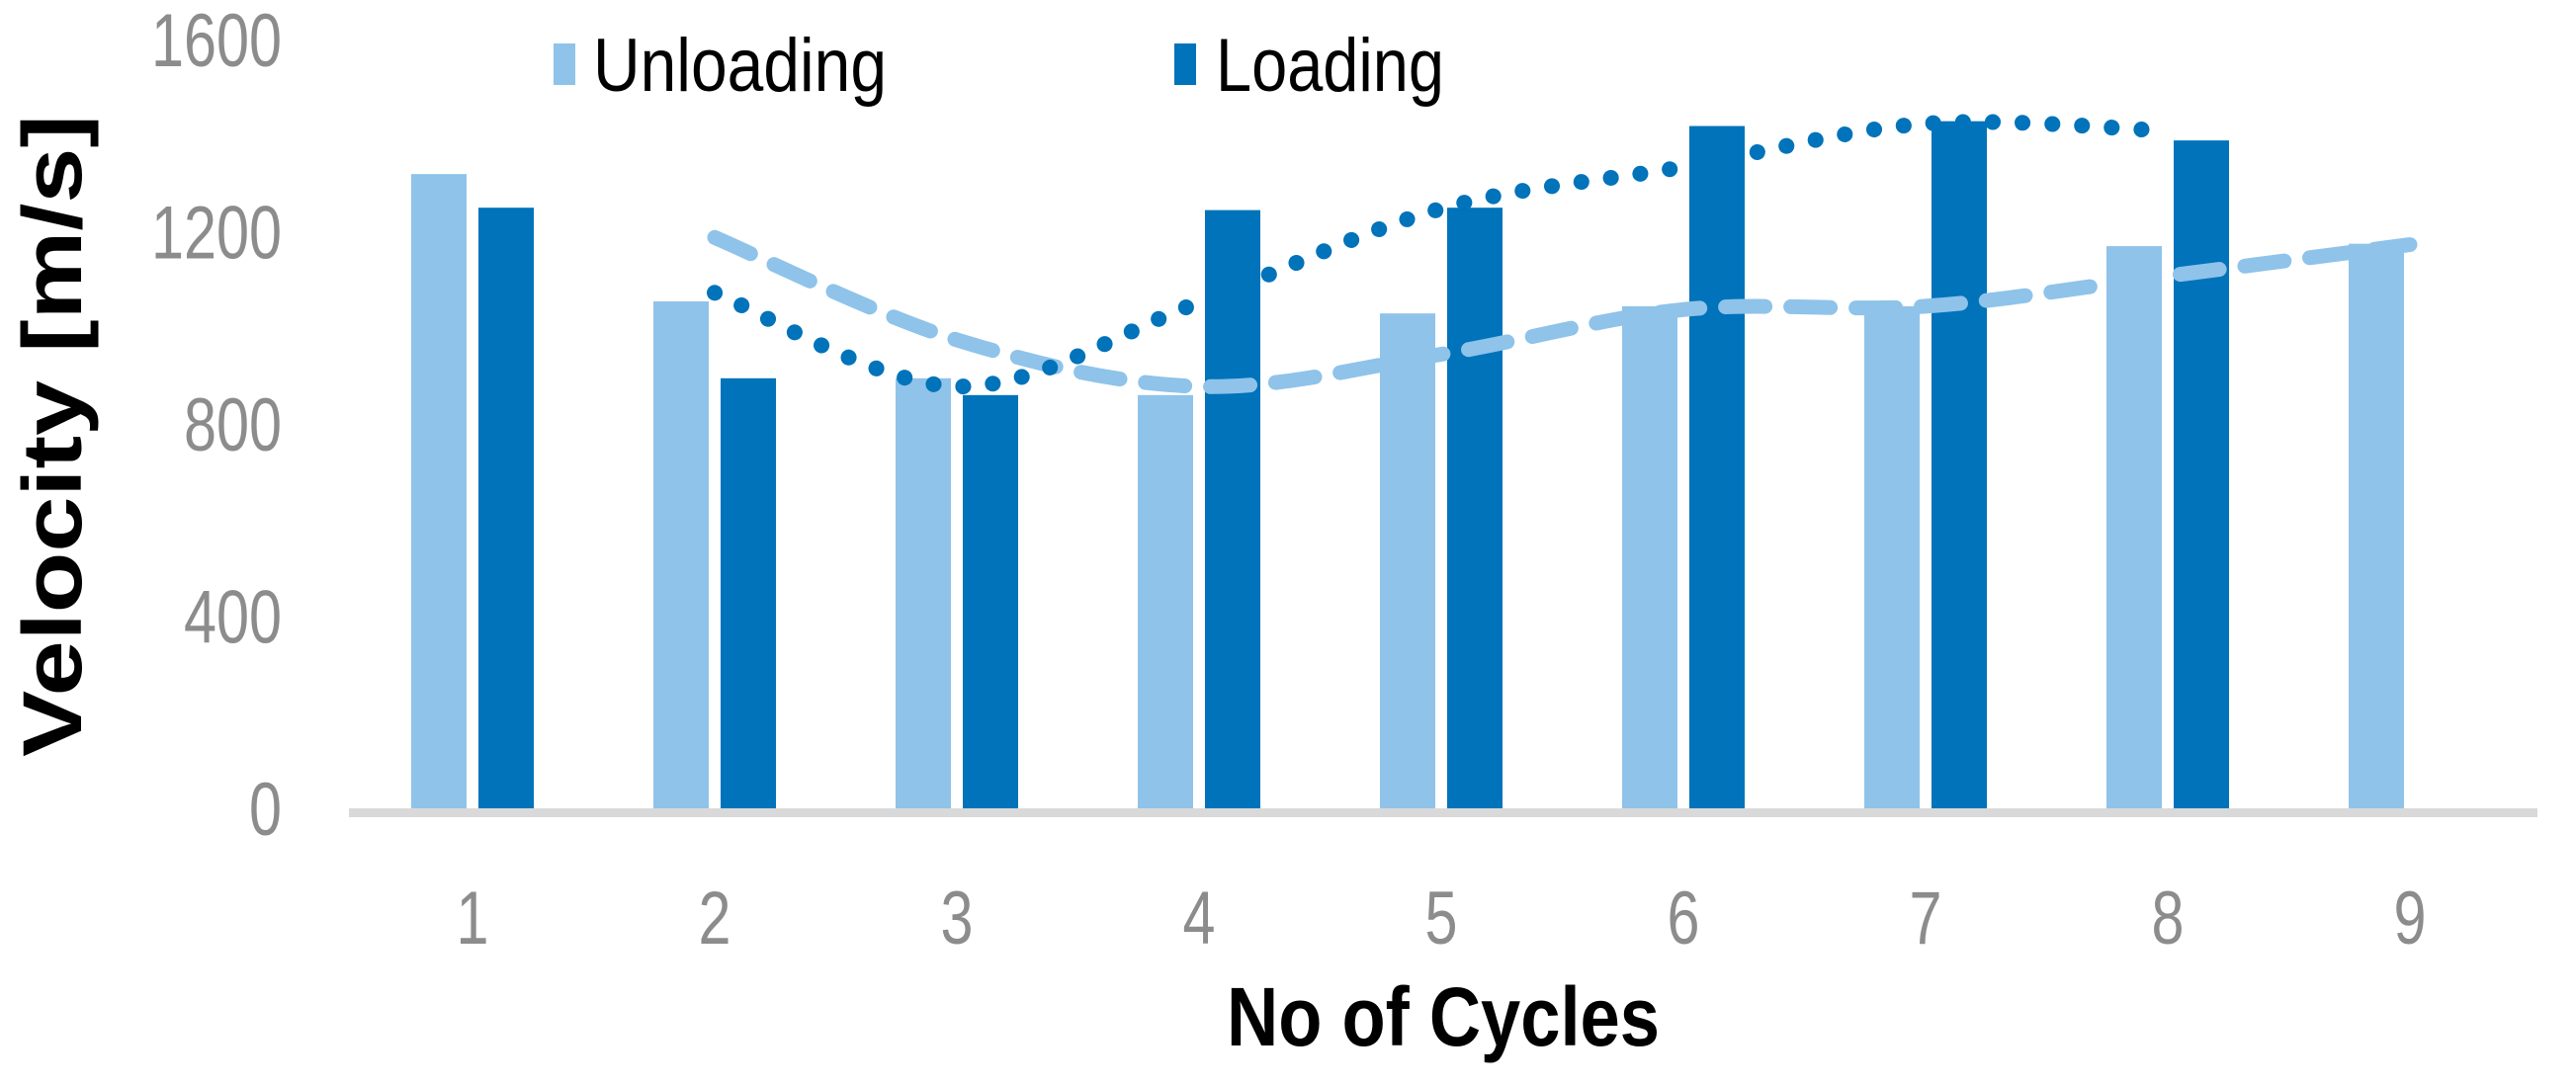 The image size is (2576, 1085). Describe the element at coordinates (216, 234) in the screenshot. I see `y-tick-1200: 1200` at that location.